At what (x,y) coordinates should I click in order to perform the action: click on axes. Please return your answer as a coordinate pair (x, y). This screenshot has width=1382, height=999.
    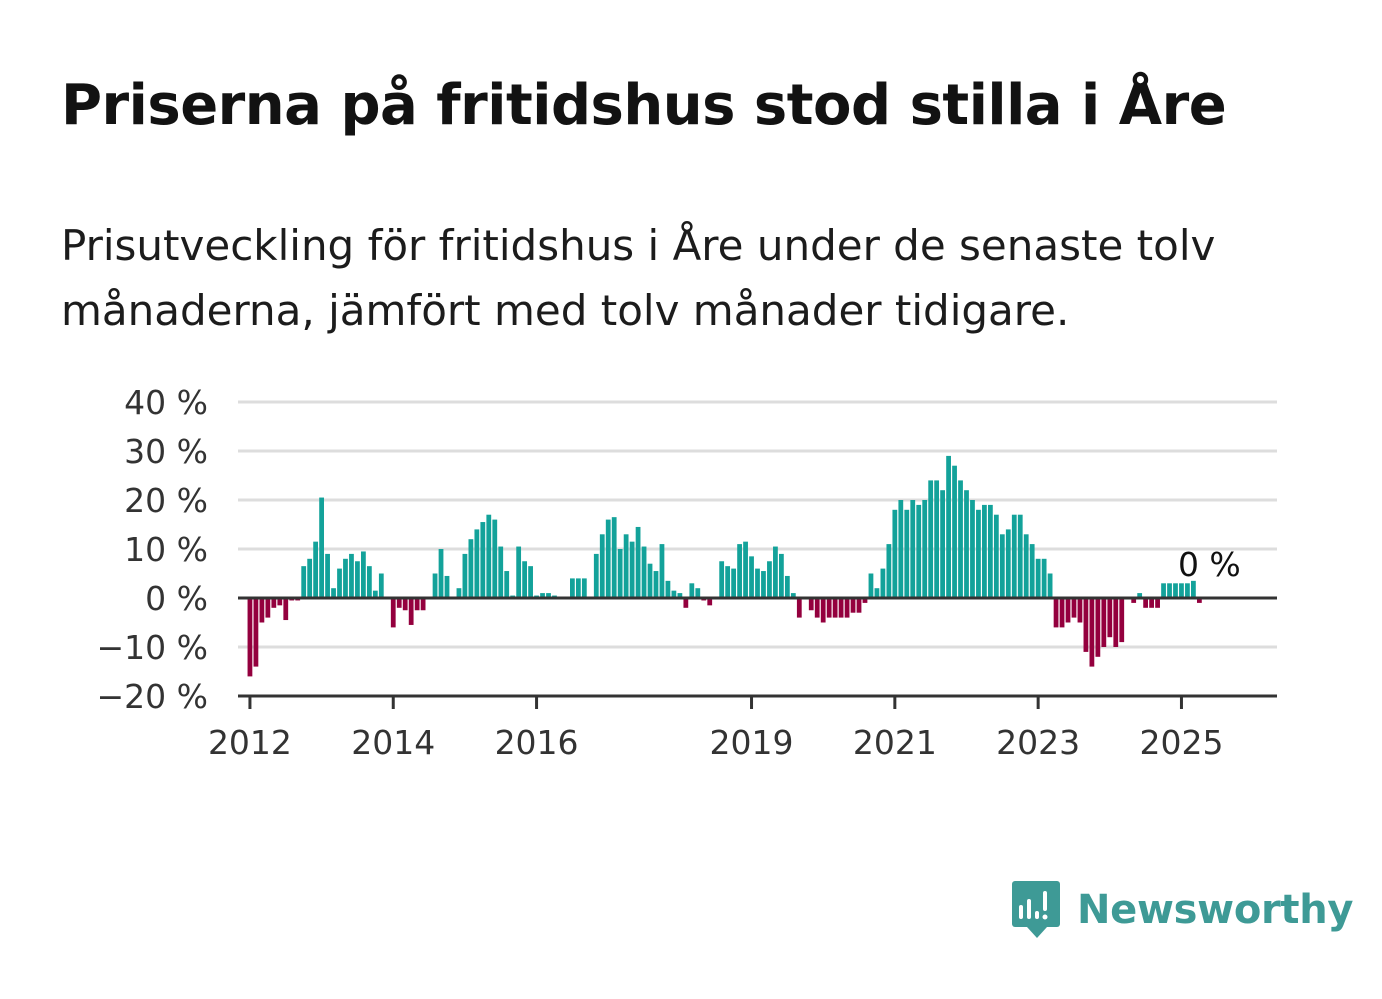
    Looking at the image, I should click on (757, 652).